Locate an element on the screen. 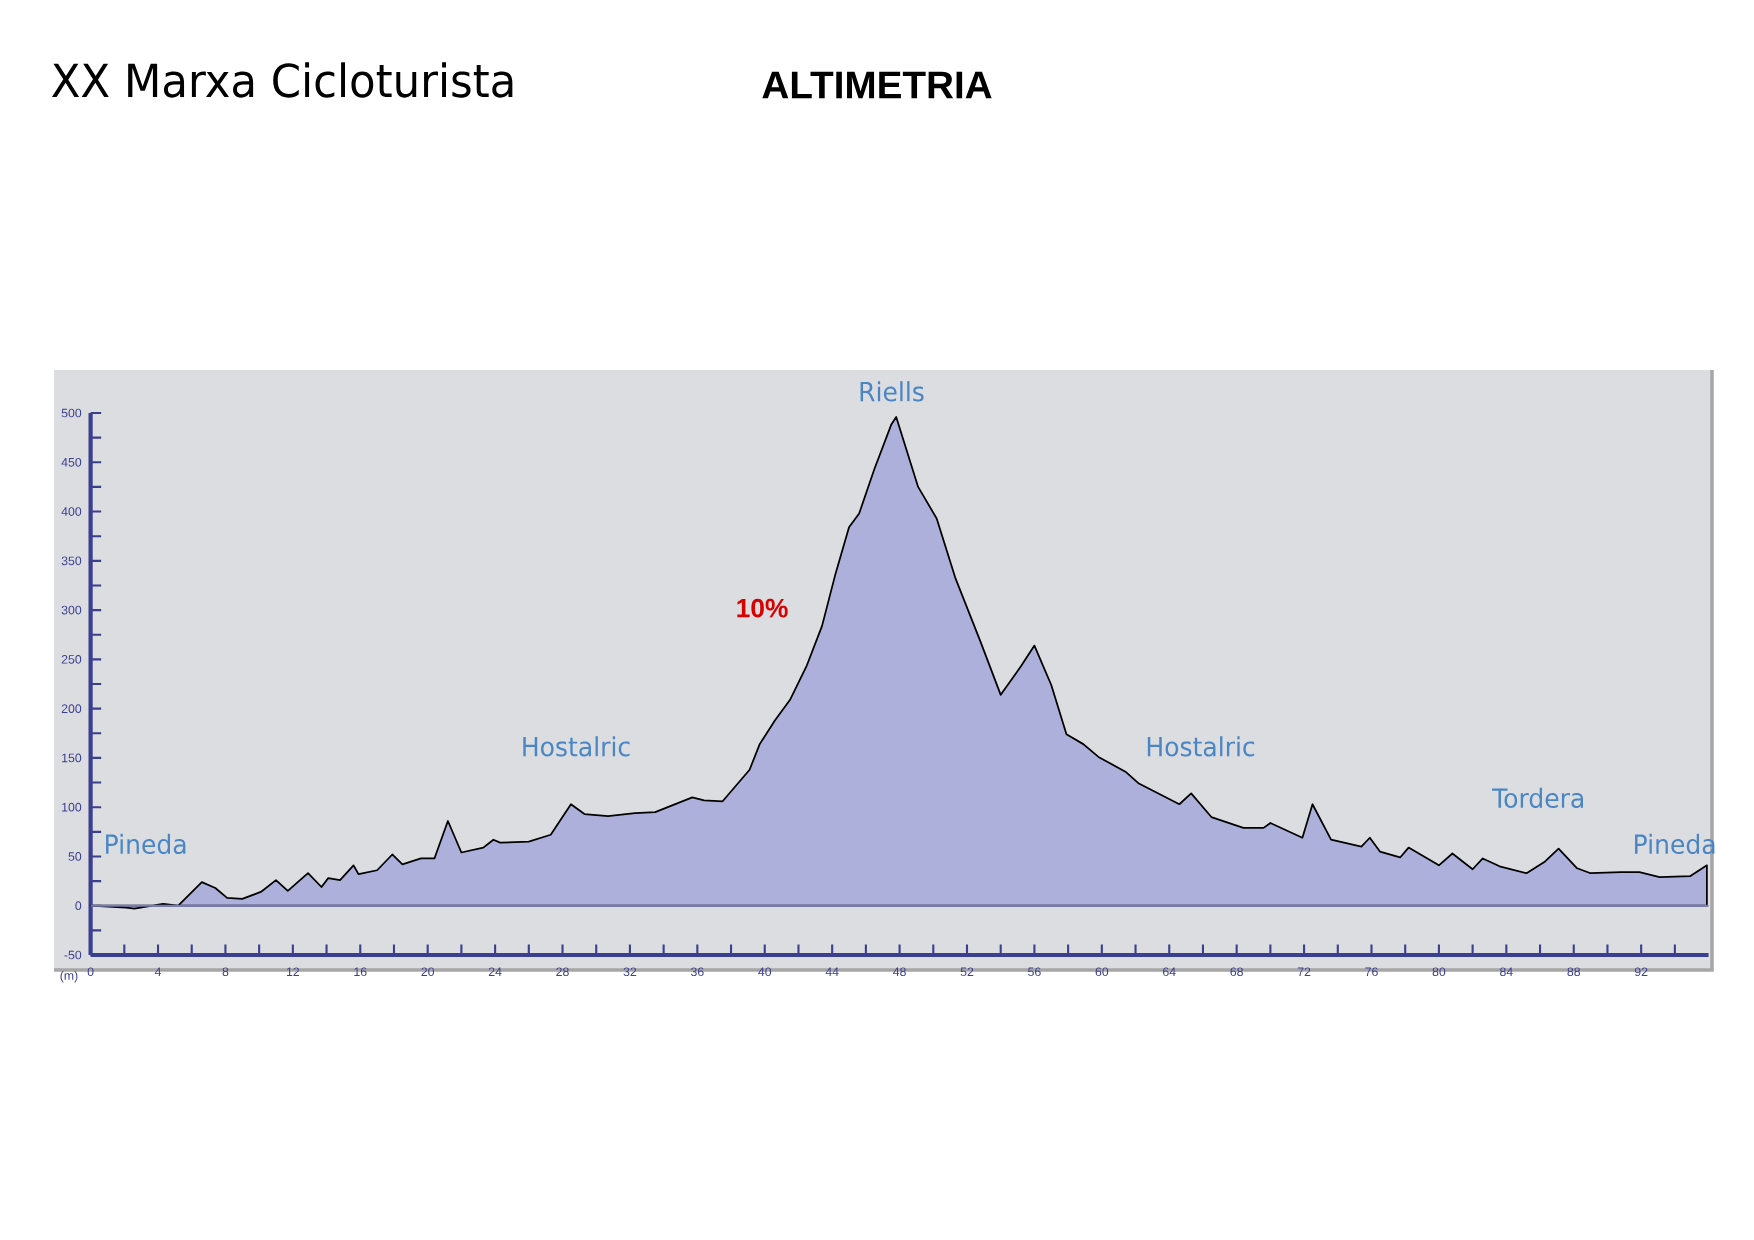 The height and width of the screenshot is (1240, 1754). x-tick-label: 32 is located at coordinates (630, 972).